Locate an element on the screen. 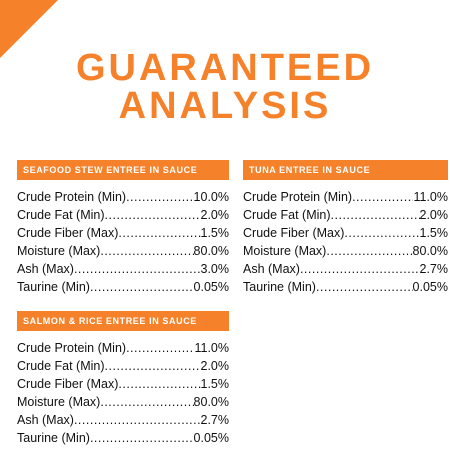 The width and height of the screenshot is (450, 450). title-line-2: ANALYSIS is located at coordinates (225, 106).